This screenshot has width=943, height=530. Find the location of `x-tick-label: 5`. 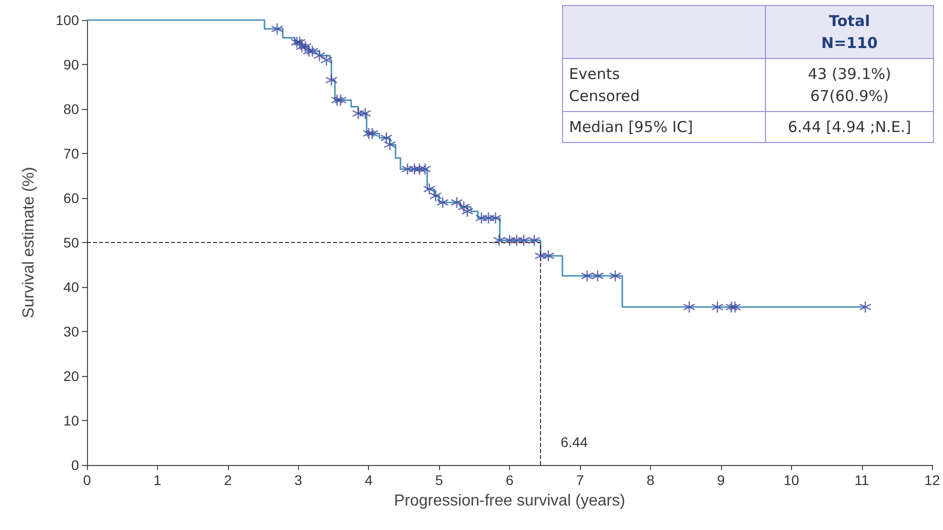

x-tick-label: 5 is located at coordinates (439, 480).